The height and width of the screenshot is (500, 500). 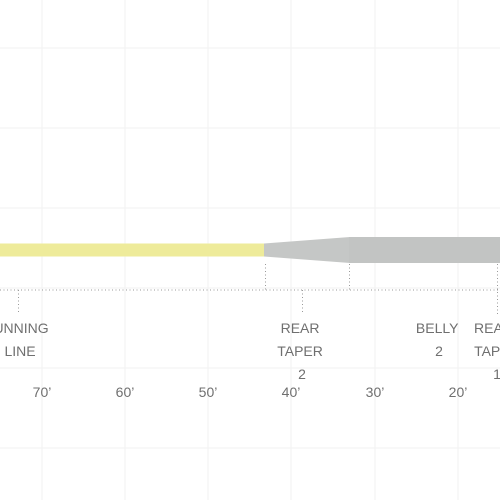 What do you see at coordinates (291, 392) in the screenshot?
I see `tick-label: 40’` at bounding box center [291, 392].